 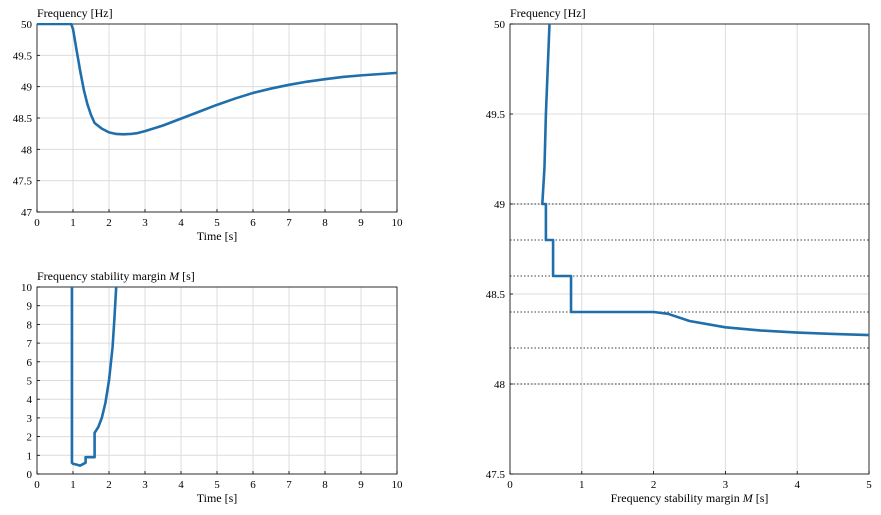 I want to click on y-tick-label: 9, so click(x=30, y=307).